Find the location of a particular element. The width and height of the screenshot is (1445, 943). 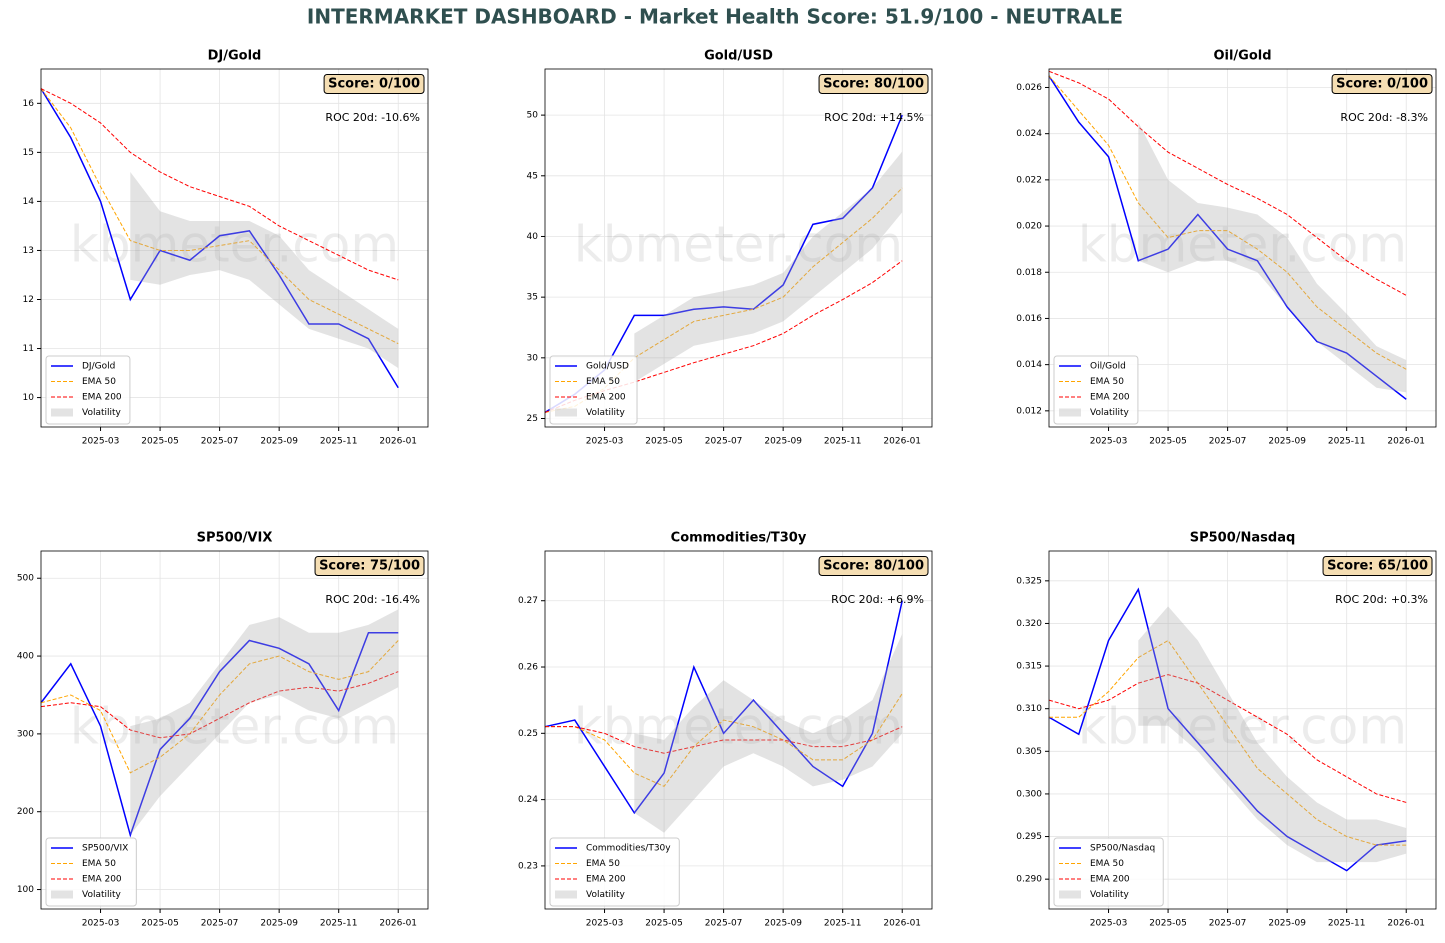

legend-label: SP500/Nasdaq is located at coordinates (1122, 849).